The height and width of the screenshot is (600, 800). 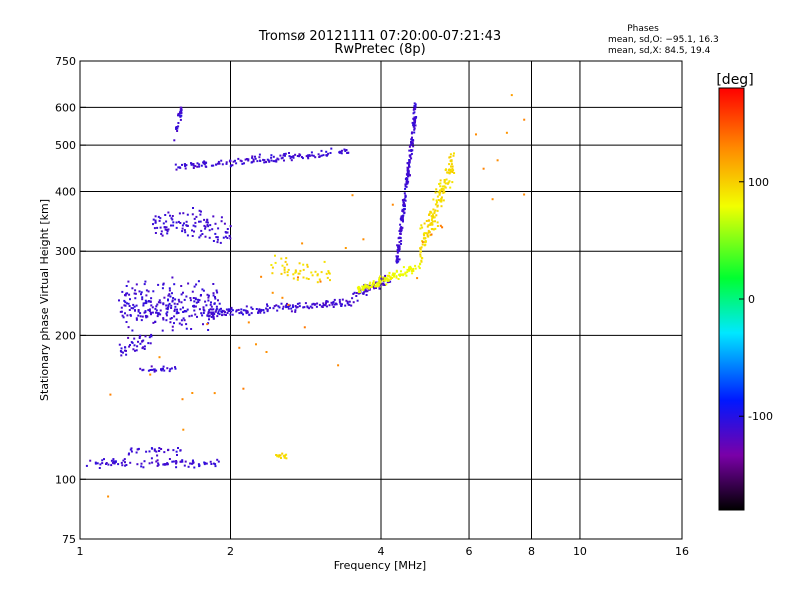 I want to click on y-tick-label: 75, so click(x=69, y=539).